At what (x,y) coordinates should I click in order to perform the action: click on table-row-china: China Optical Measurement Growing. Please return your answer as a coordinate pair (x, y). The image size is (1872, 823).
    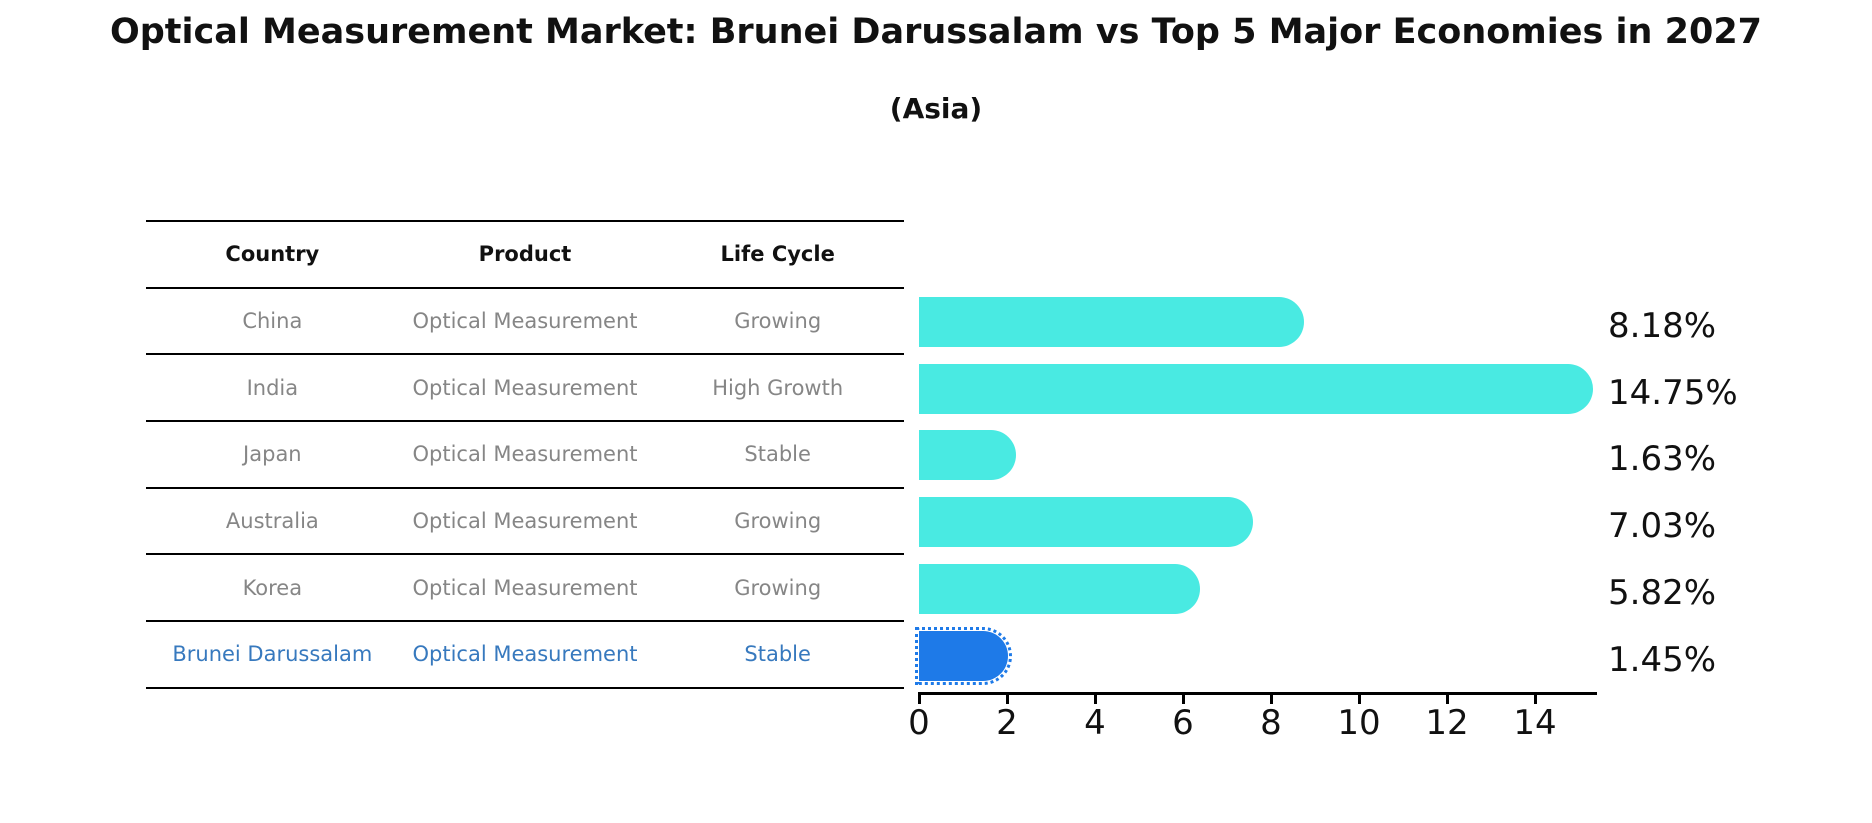
    Looking at the image, I should click on (525, 322).